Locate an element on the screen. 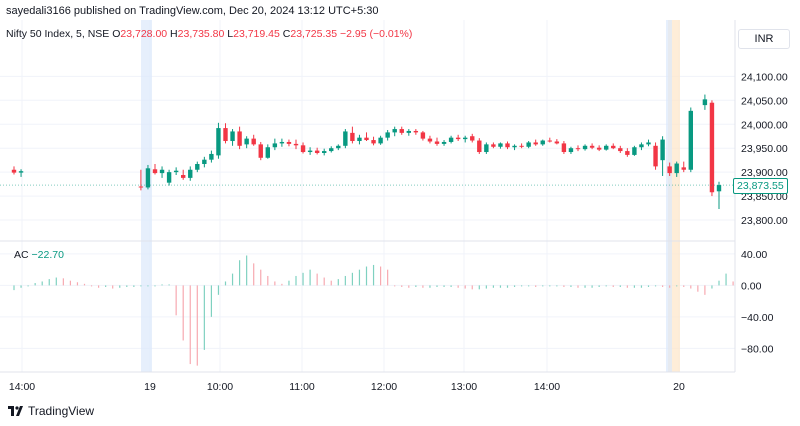 This screenshot has width=800, height=426. tradingview-brand: TradingView is located at coordinates (51, 411).